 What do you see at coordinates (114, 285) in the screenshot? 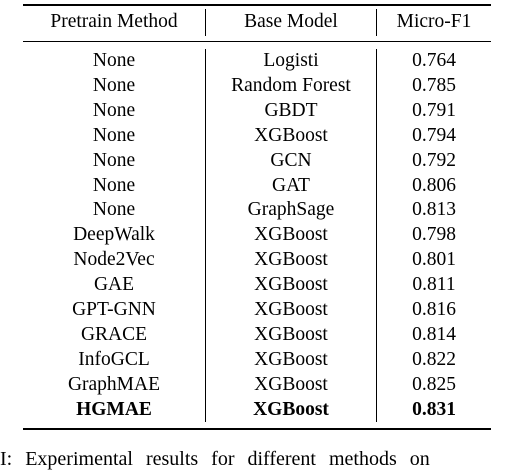
I see `row-pretrain-method: GAE` at bounding box center [114, 285].